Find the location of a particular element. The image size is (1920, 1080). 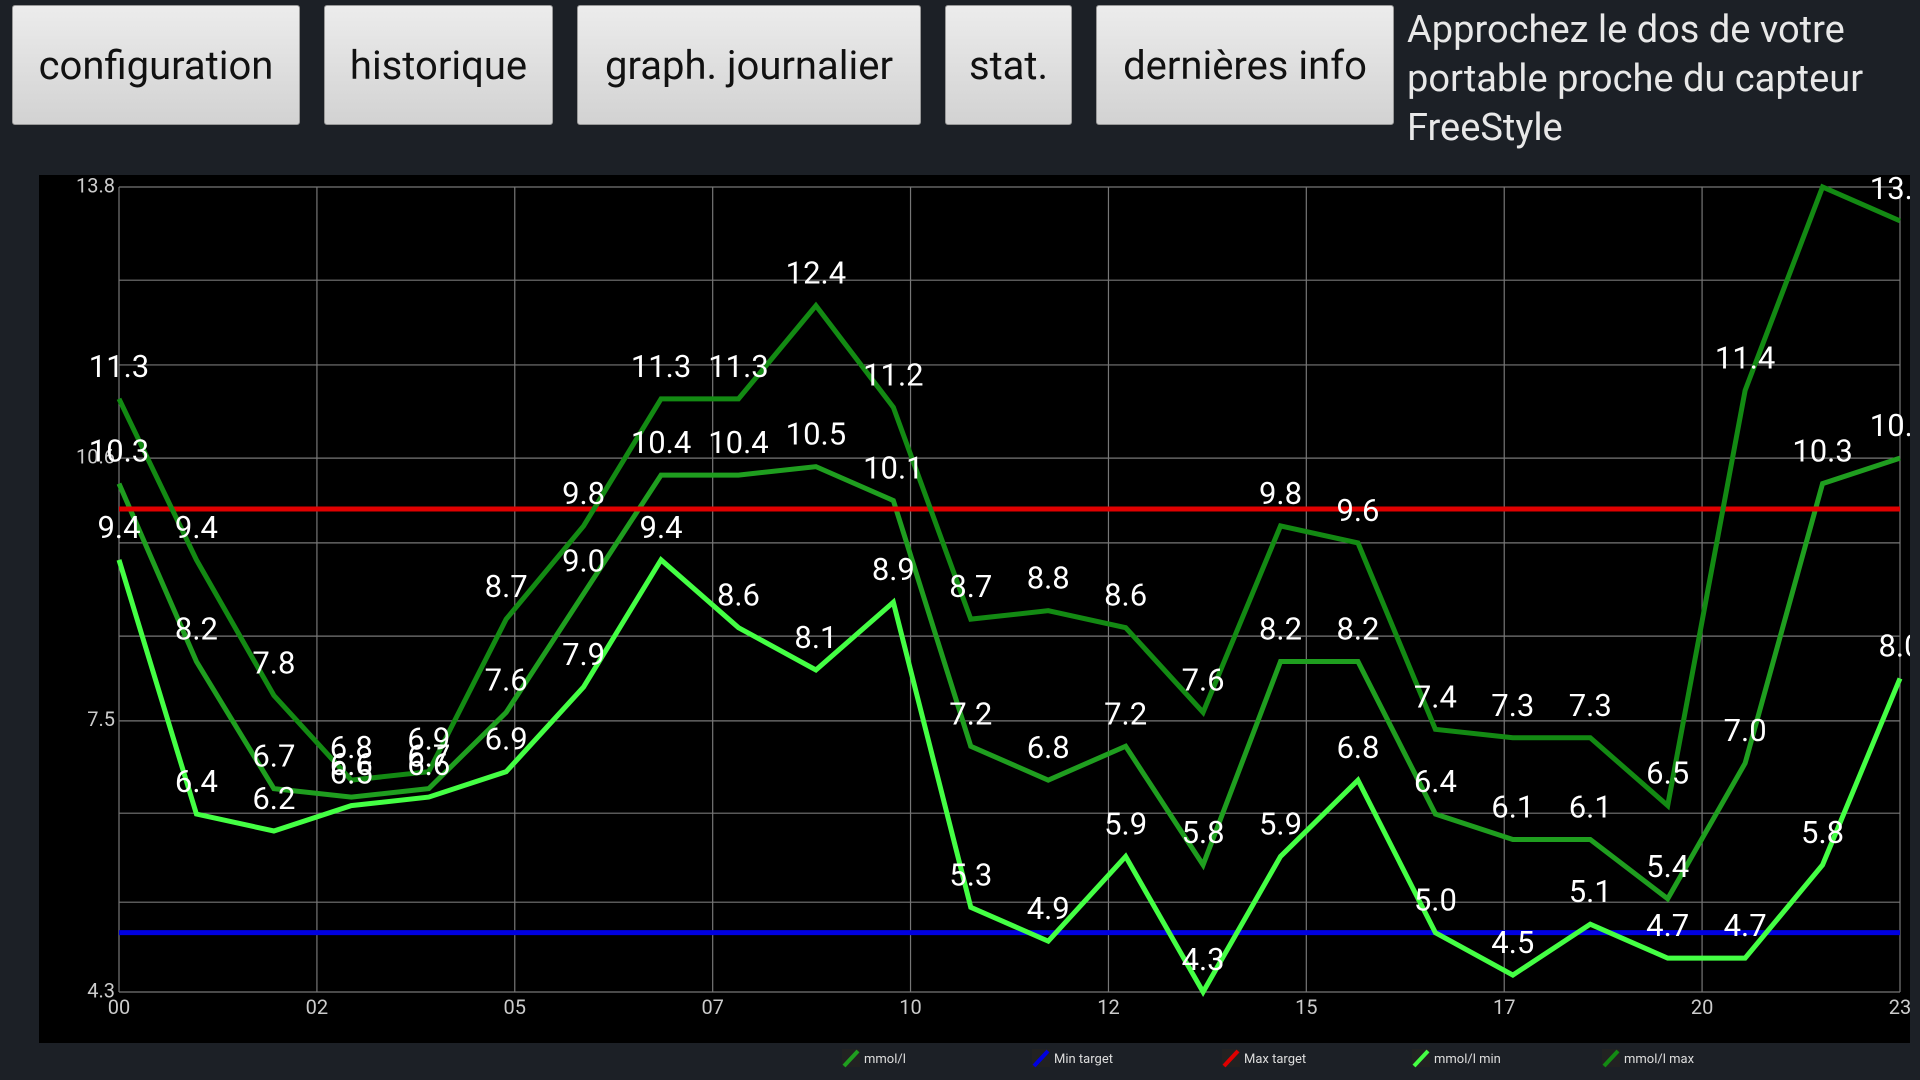

x-tick-label: 17 is located at coordinates (1504, 1007).